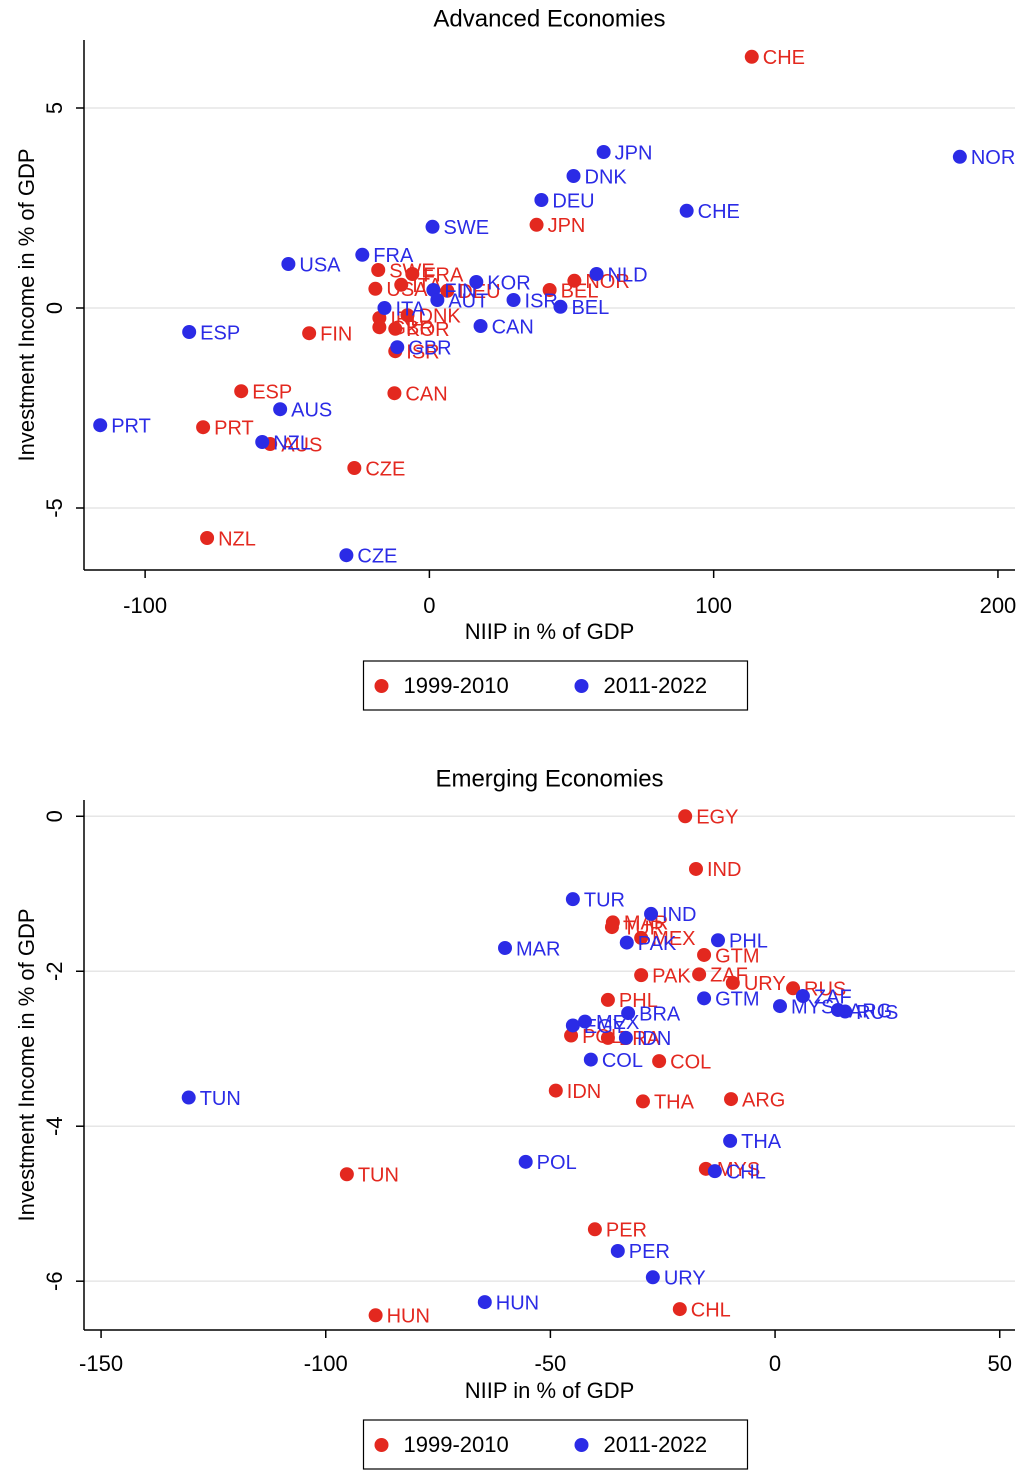 This screenshot has height=1476, width=1024. What do you see at coordinates (479, 292) in the screenshot?
I see `point-label: DEU` at bounding box center [479, 292].